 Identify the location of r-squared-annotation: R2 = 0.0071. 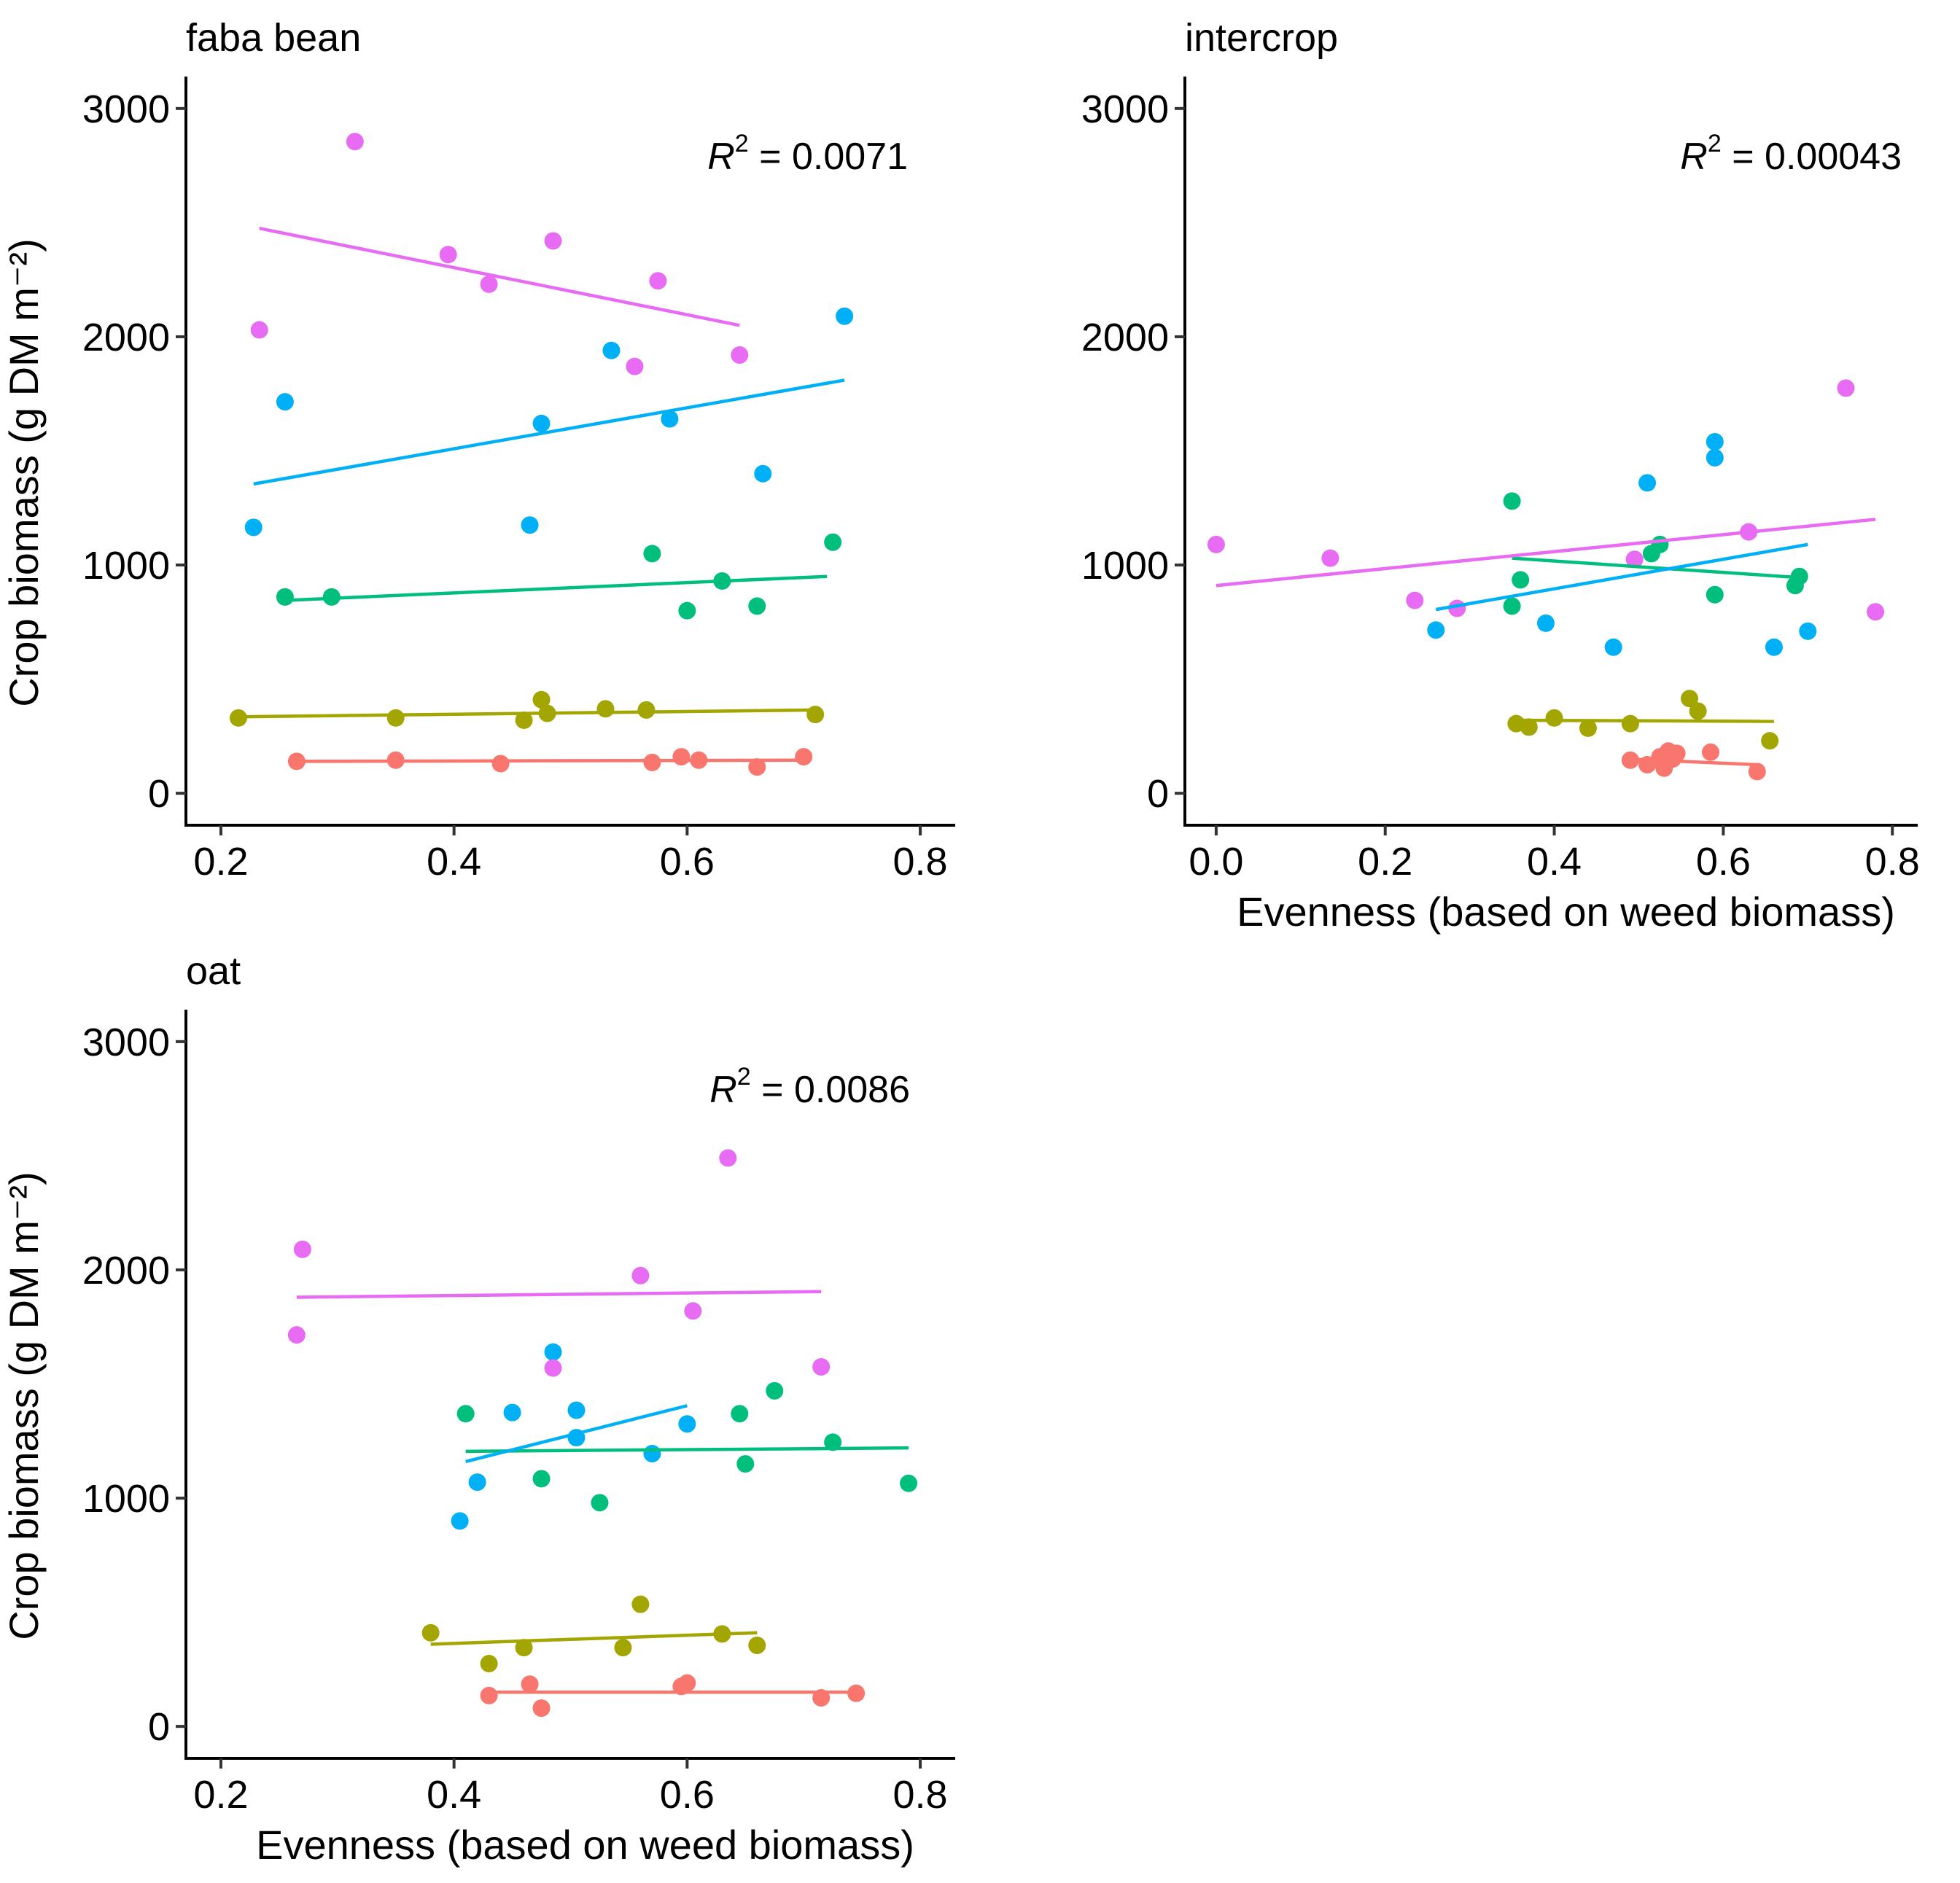
(807, 154).